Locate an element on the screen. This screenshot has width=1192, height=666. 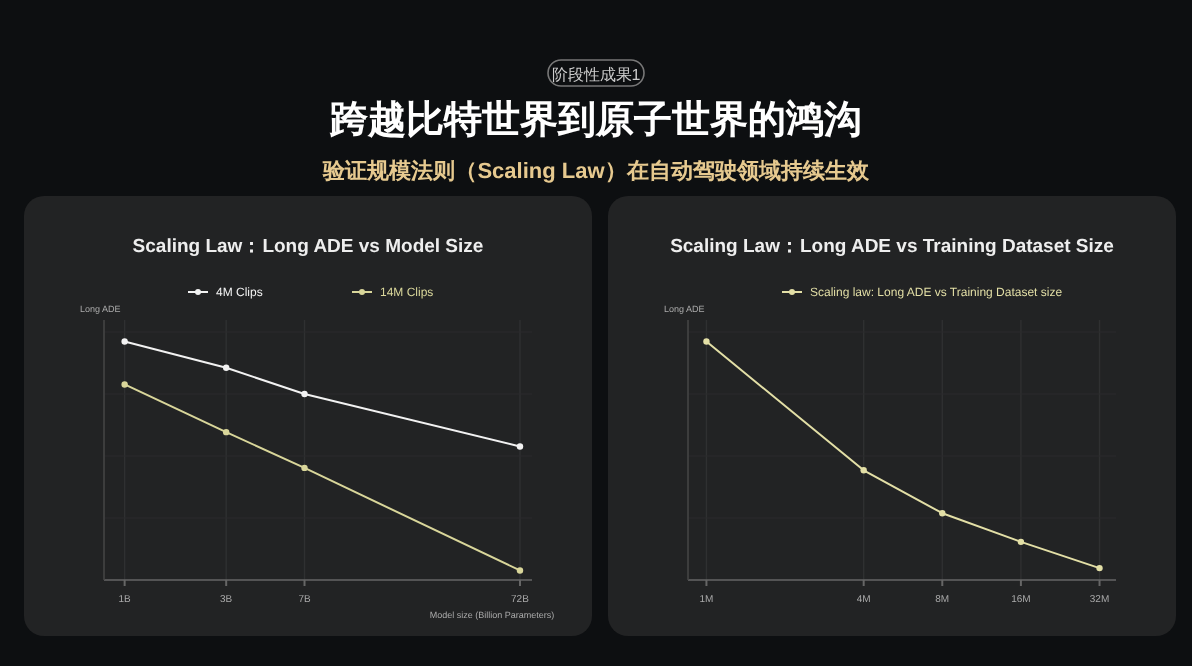
text: 跨越比特世界到原子世界的鸿沟 is located at coordinates (595, 120).